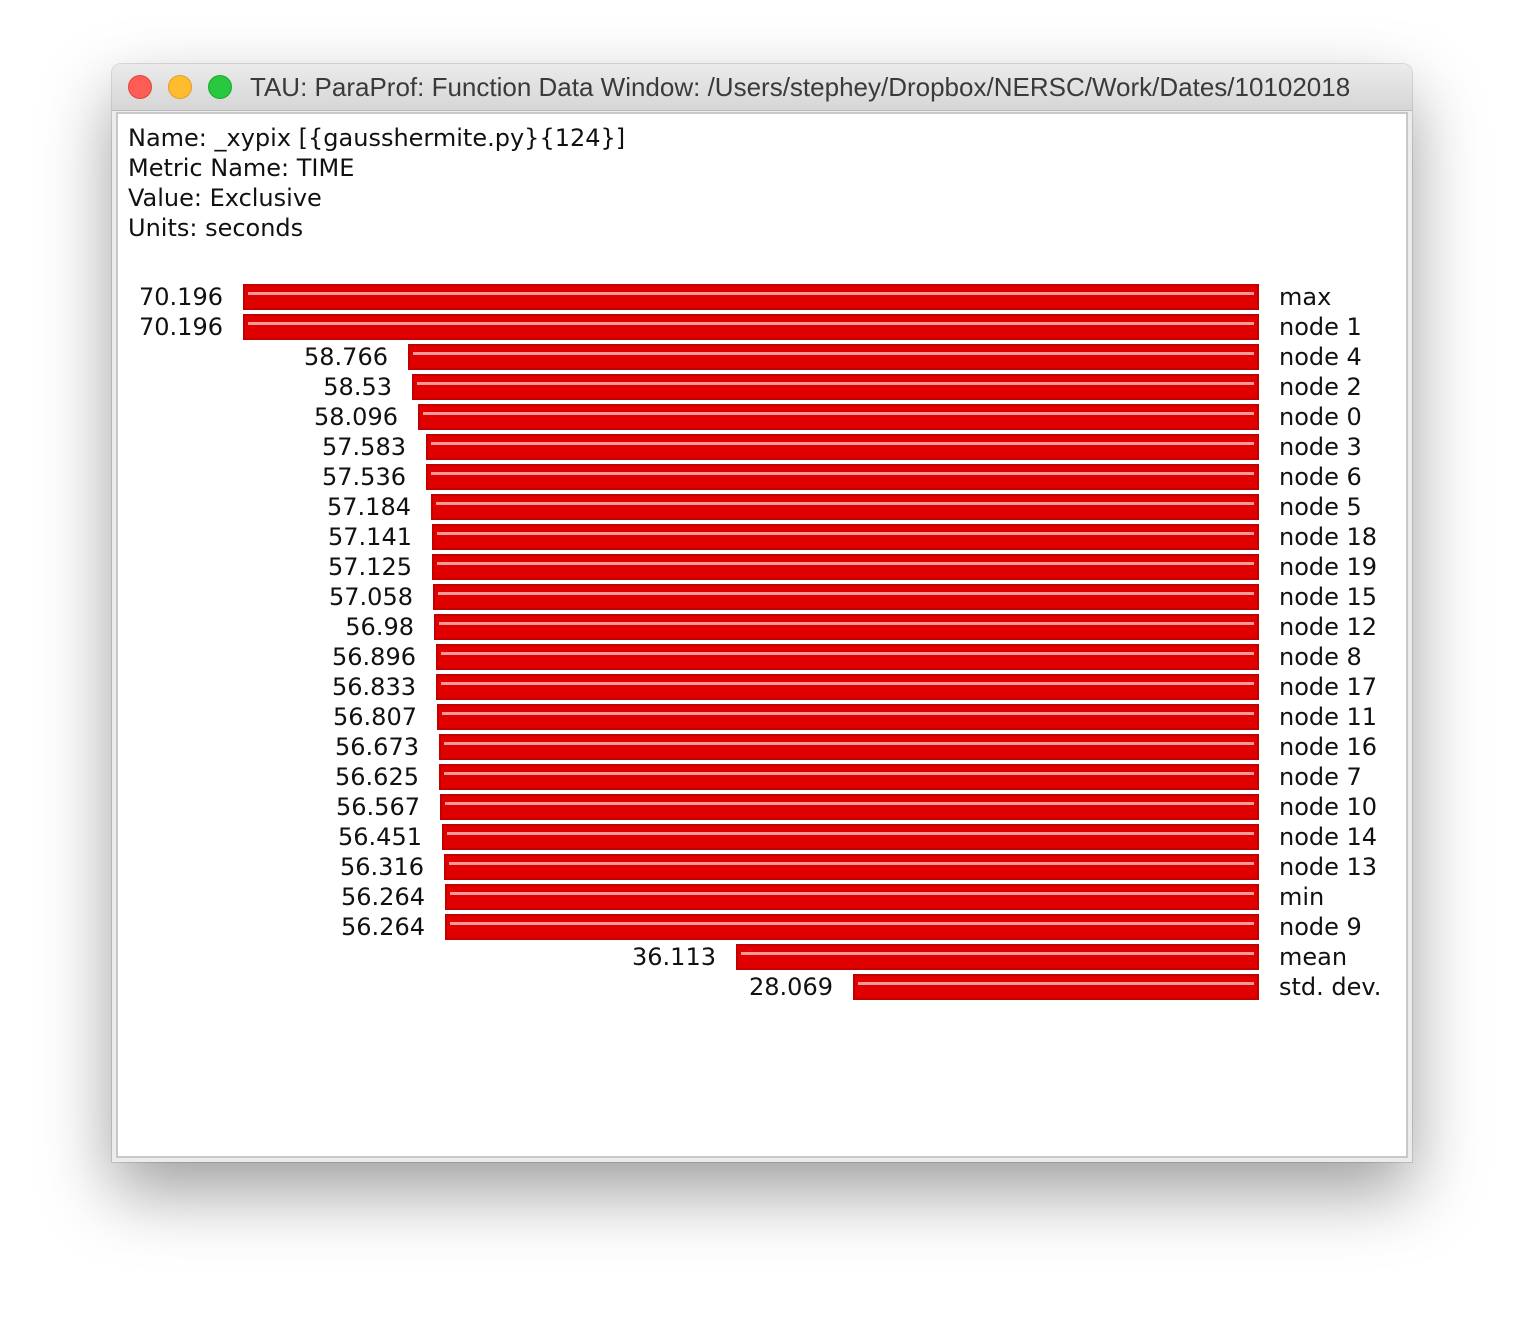 The height and width of the screenshot is (1324, 1524). What do you see at coordinates (1320, 927) in the screenshot?
I see `category-label: node 9` at bounding box center [1320, 927].